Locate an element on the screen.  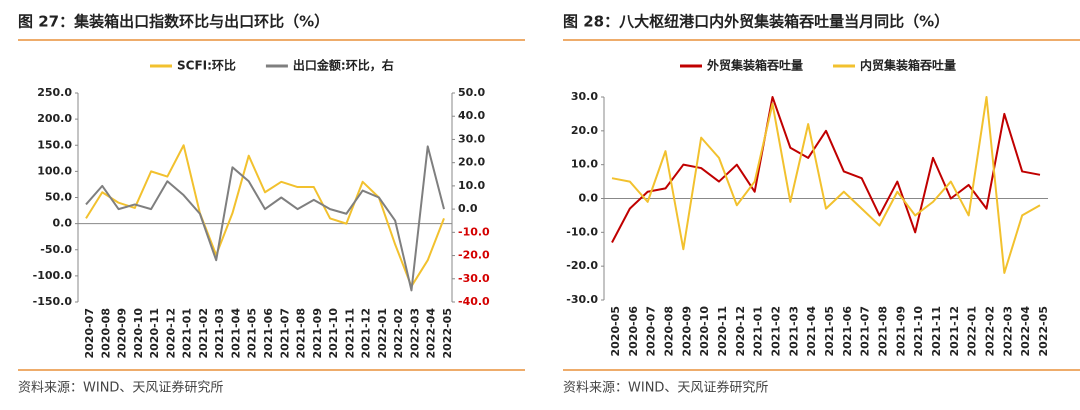
y-tick-label: 100.0 is located at coordinates (54, 170).